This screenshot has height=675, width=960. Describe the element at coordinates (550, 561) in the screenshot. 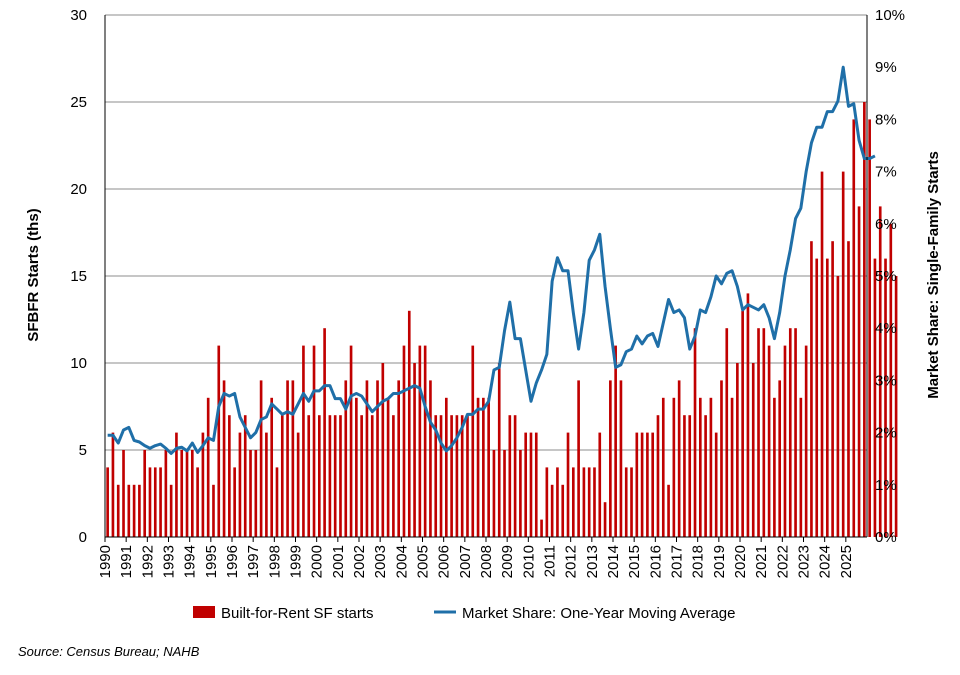

I see `x-tick-label: 2011` at that location.